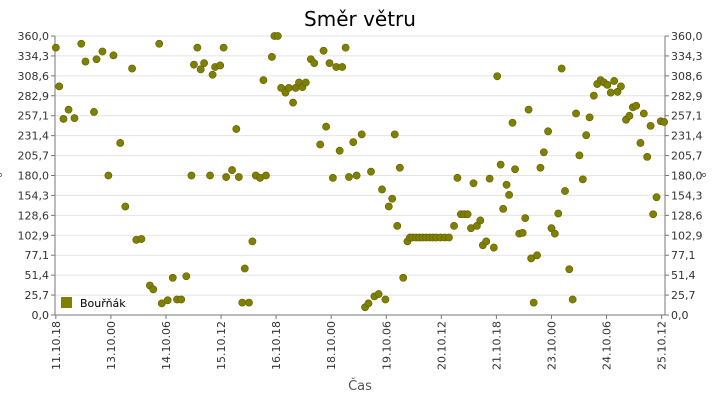 Image resolution: width=720 pixels, height=400 pixels. What do you see at coordinates (34, 235) in the screenshot?
I see `y-tick-label-left: 102,9` at bounding box center [34, 235].